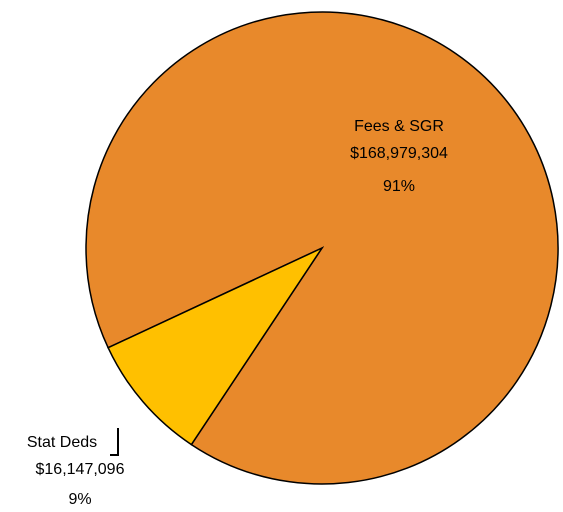 Image resolution: width=563 pixels, height=512 pixels. What do you see at coordinates (399, 153) in the screenshot?
I see `value-label: $168,979,304` at bounding box center [399, 153].